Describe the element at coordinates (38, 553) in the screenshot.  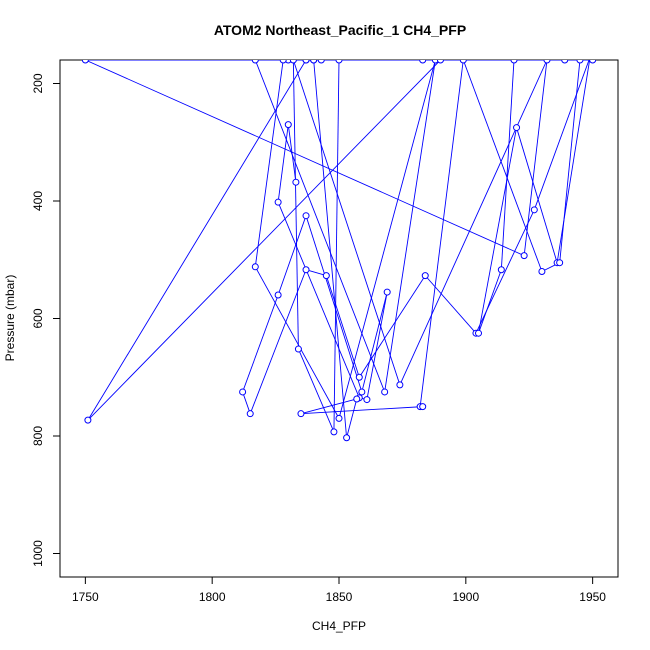
I see `y-tick-label: 1000` at that location.